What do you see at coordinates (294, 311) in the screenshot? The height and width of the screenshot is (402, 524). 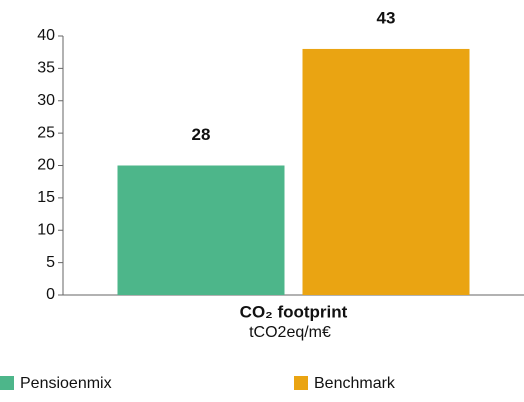 I see `x-tick-label: CO₂ footprint` at bounding box center [294, 311].